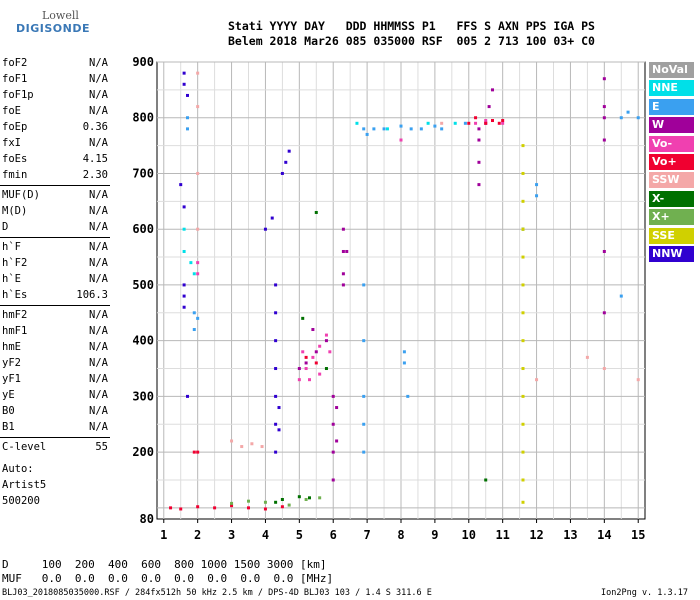  I want to click on y-tick-label: 80, so click(147, 519).